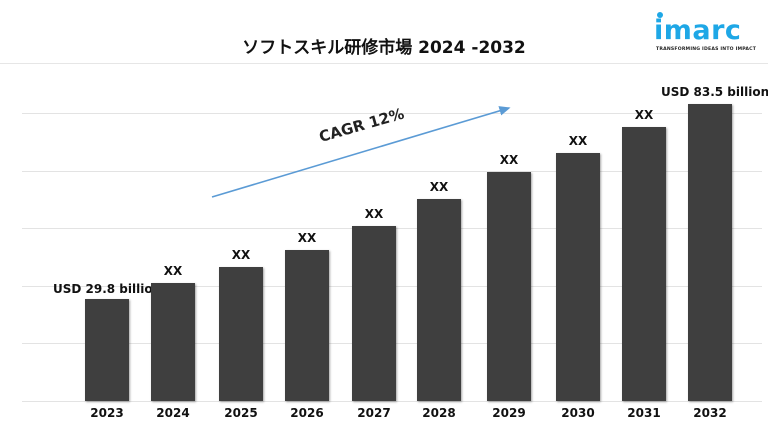 This screenshot has width=768, height=432. I want to click on bar-2031, so click(644, 264).